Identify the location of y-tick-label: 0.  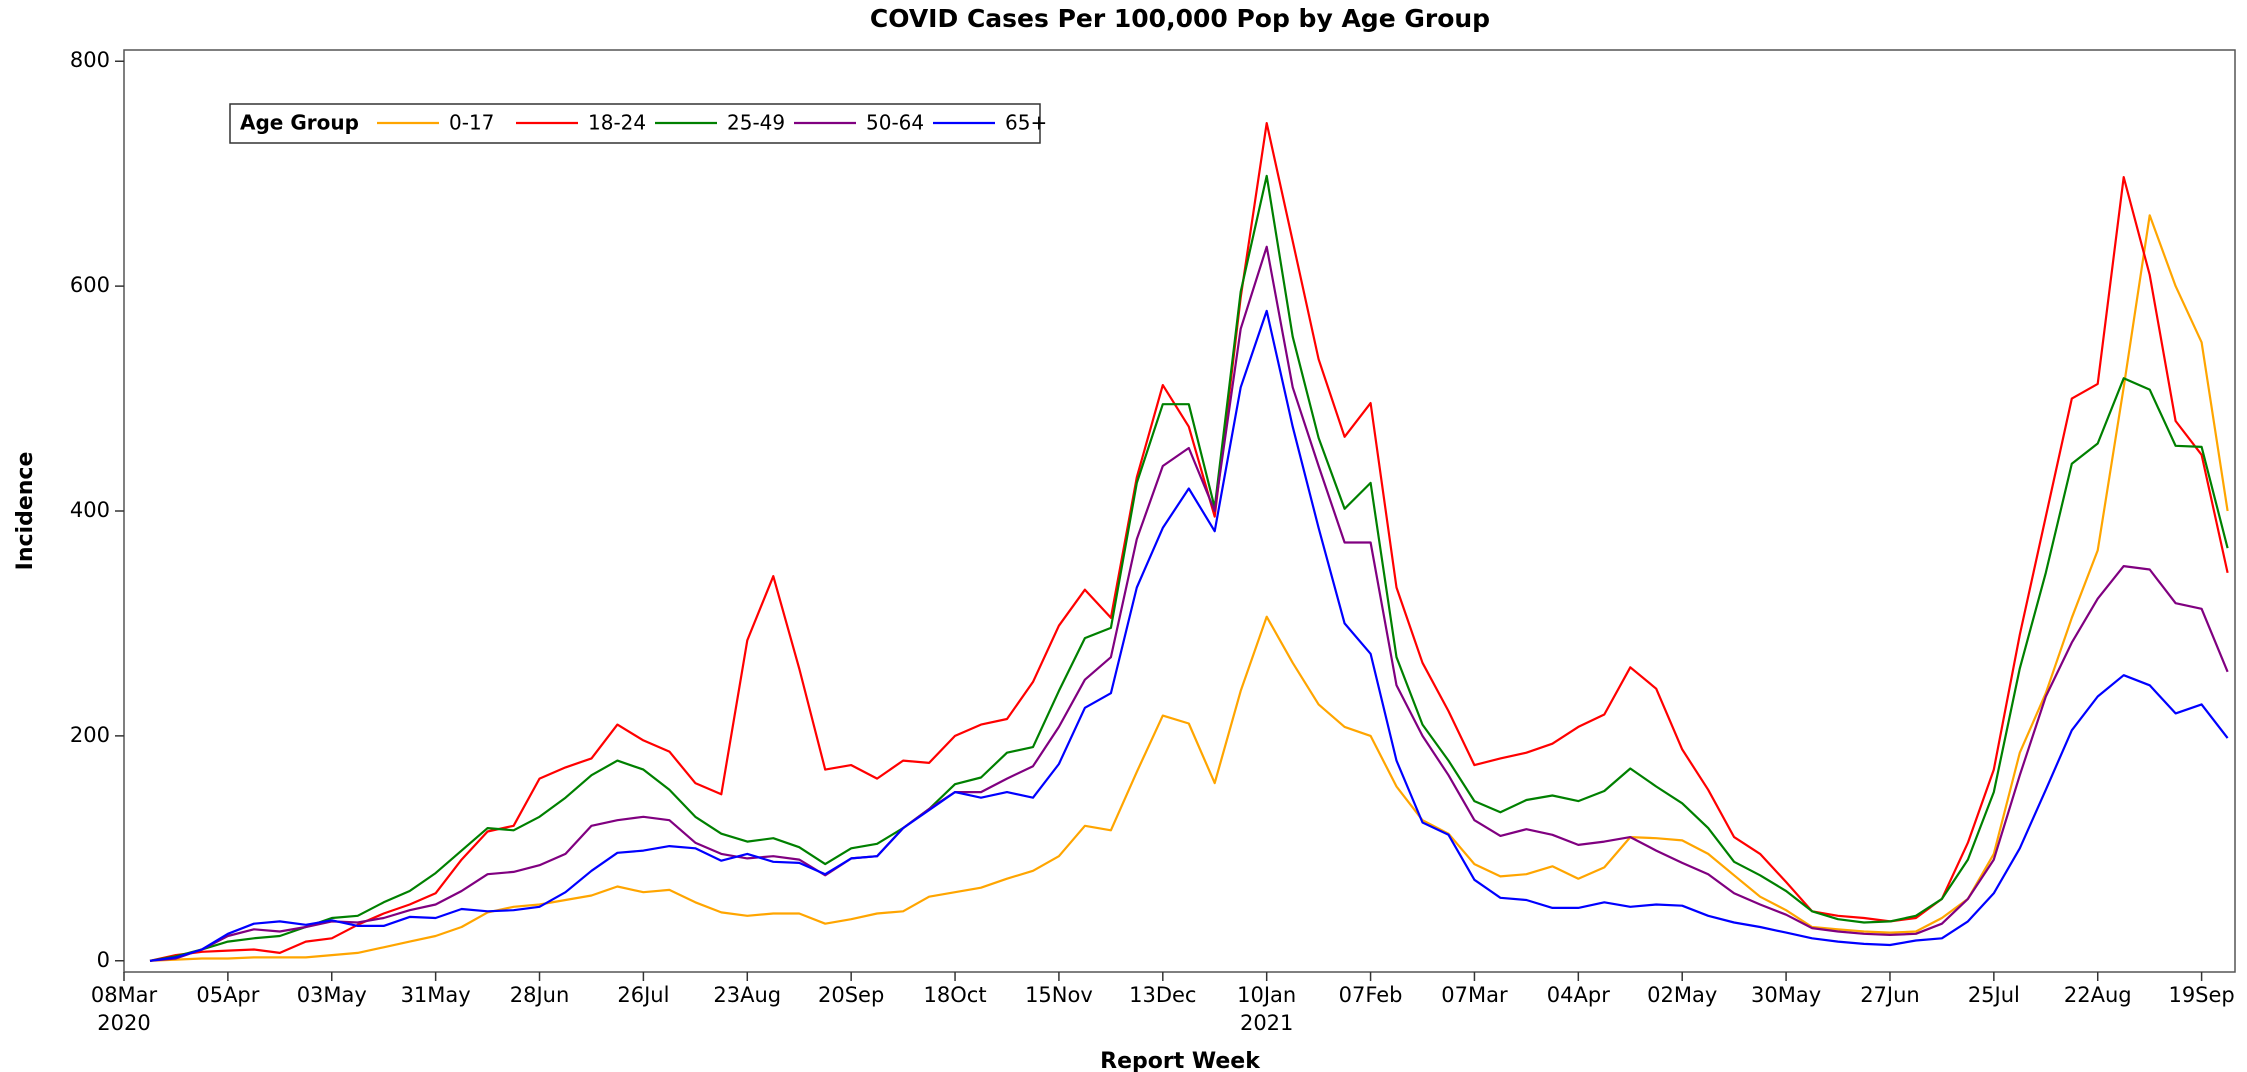
(103, 960).